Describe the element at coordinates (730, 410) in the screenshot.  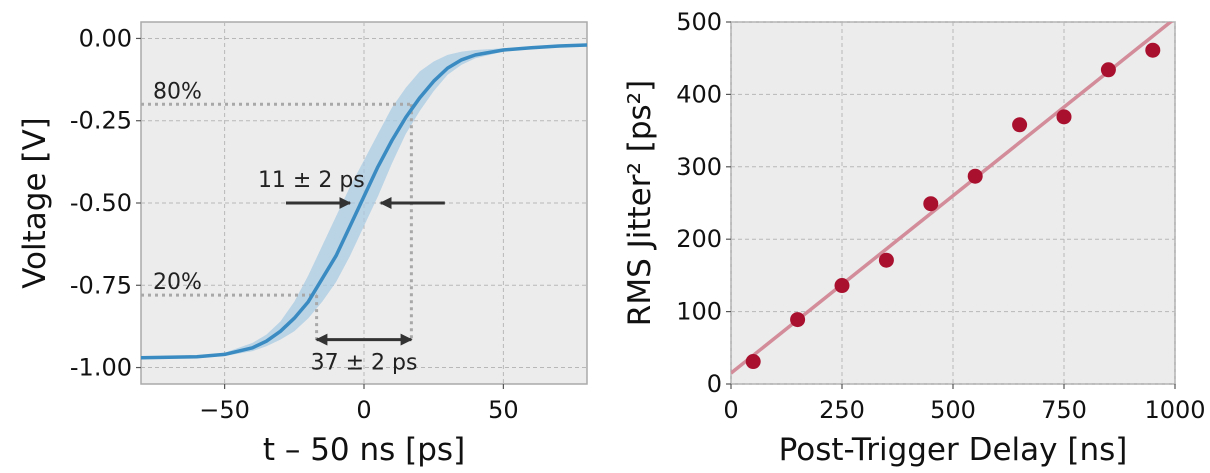
I see `right-x-tick-label: 0` at that location.